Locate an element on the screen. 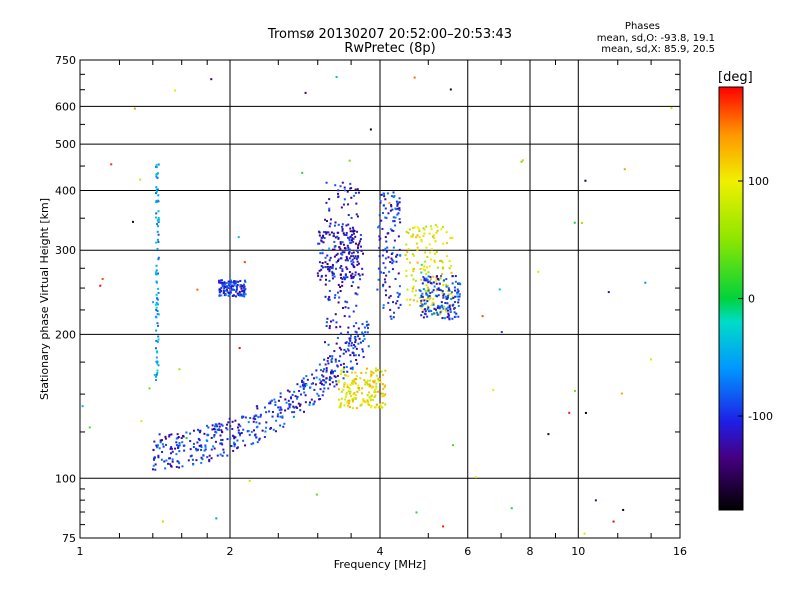  y-tick-label: 750 is located at coordinates (65, 60).